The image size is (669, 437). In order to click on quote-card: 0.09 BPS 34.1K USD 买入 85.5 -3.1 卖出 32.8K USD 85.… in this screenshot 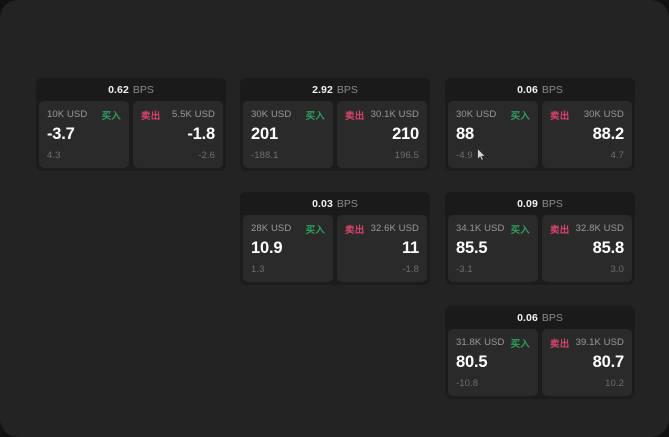, I will do `click(540, 238)`.